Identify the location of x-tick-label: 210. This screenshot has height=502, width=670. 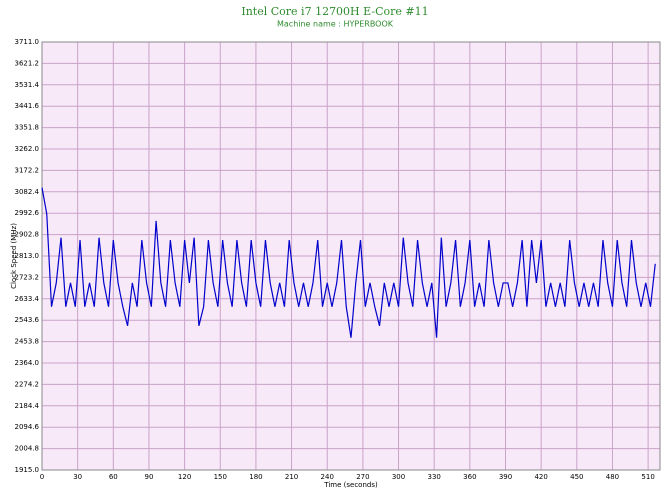
(291, 477).